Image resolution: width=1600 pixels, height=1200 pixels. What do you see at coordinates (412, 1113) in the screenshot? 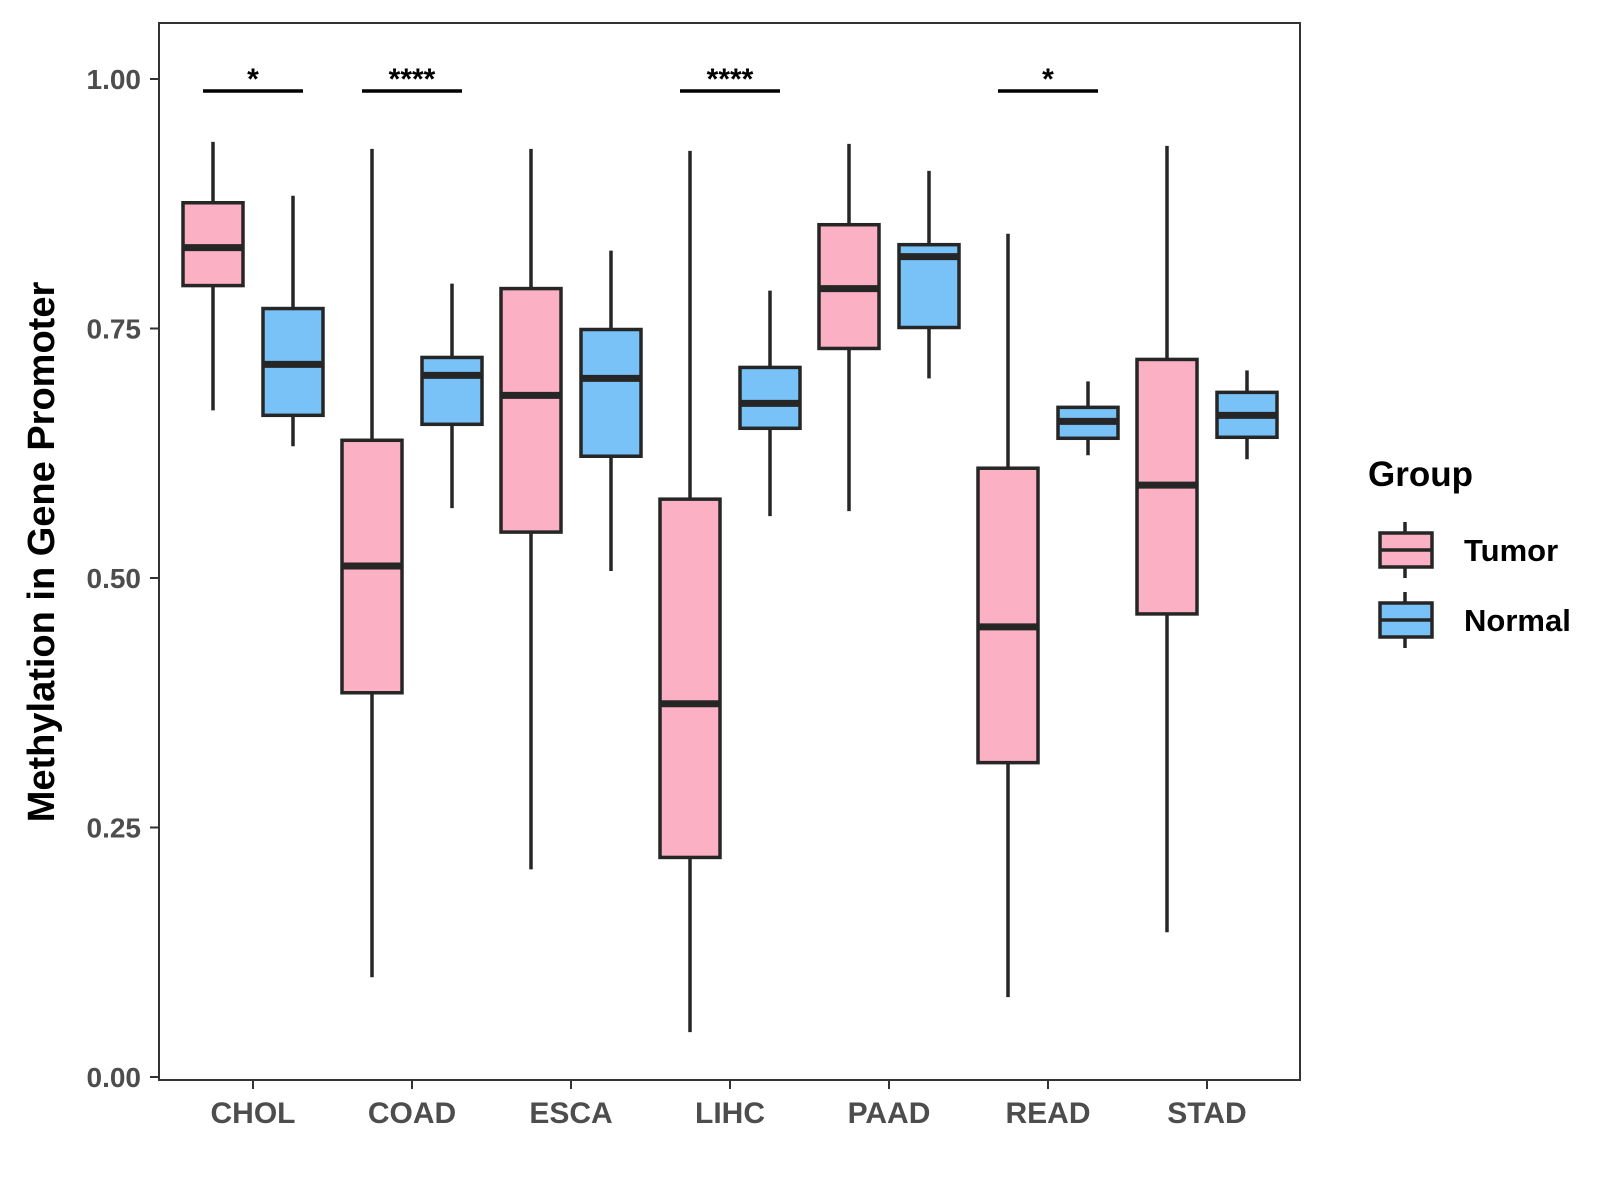
I see `x-tick-label-coad: COAD` at bounding box center [412, 1113].